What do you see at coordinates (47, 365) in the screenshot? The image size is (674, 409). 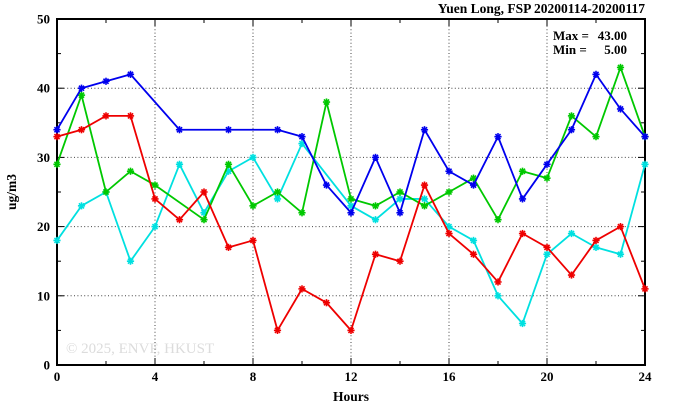 I see `y-tick-label: 0` at bounding box center [47, 365].